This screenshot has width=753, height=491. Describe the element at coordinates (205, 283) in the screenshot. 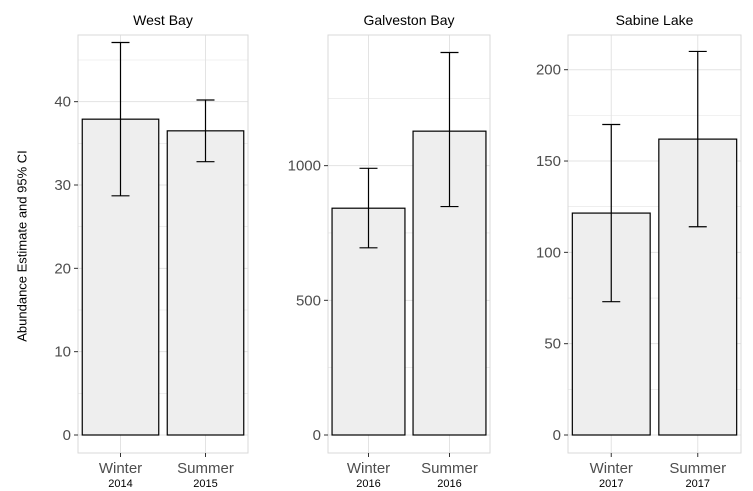

I see `bar` at that location.